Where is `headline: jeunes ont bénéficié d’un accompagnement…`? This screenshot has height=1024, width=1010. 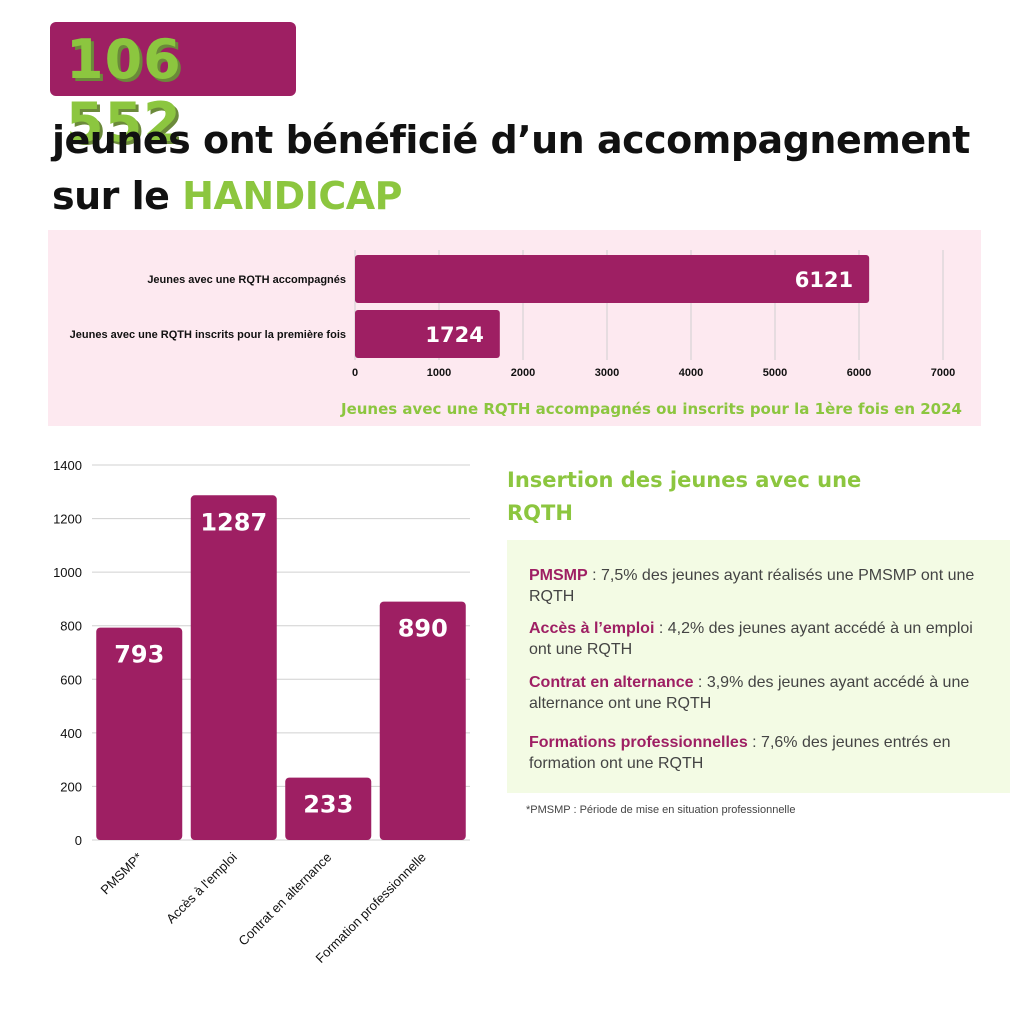 headline: jeunes ont bénéficié d’un accompagnement… is located at coordinates (527, 168).